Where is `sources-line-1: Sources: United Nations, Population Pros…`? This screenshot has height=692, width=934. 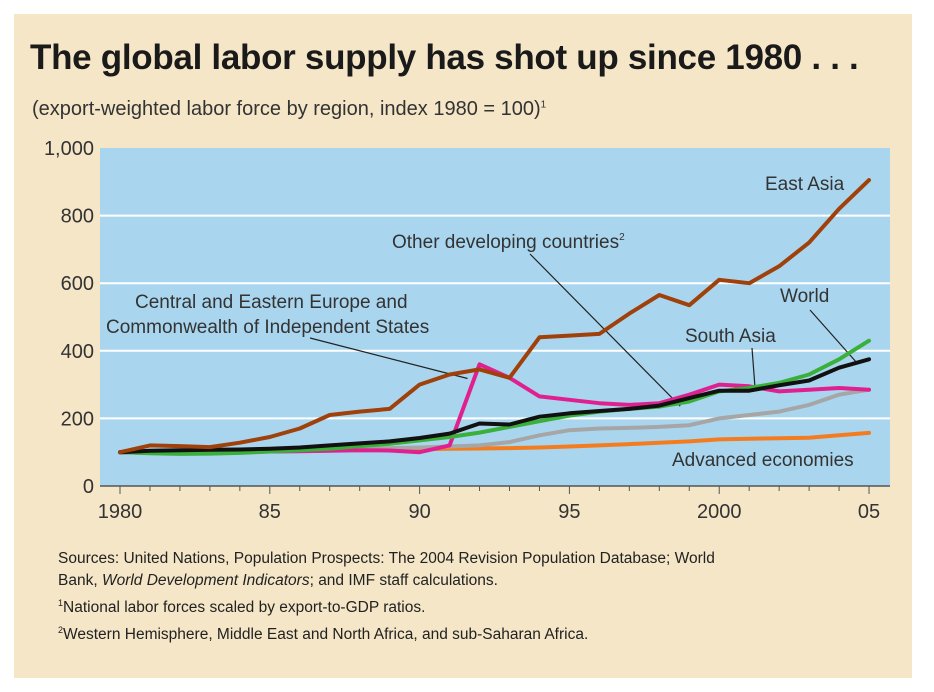 sources-line-1: Sources: United Nations, Population Pros… is located at coordinates (386, 558).